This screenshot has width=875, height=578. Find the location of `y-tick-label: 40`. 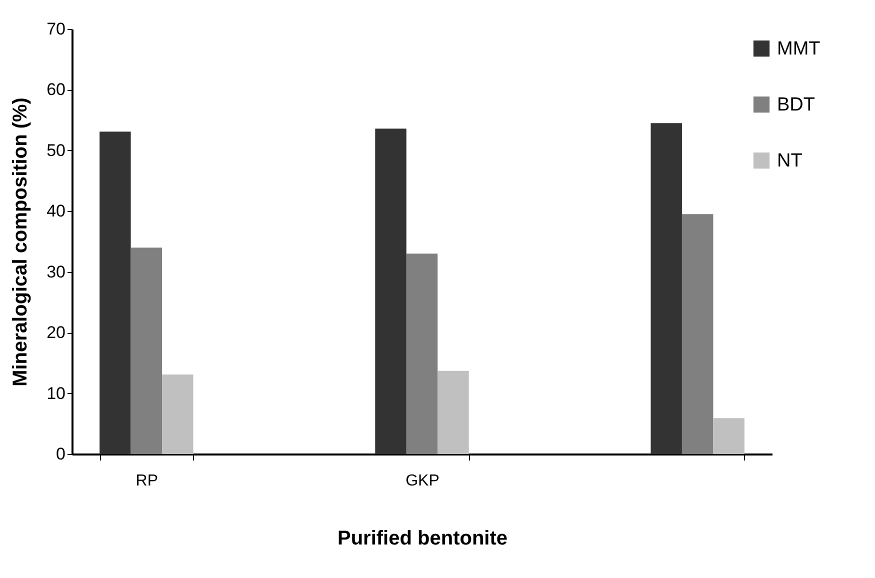

y-tick-label: 40 is located at coordinates (56, 211).